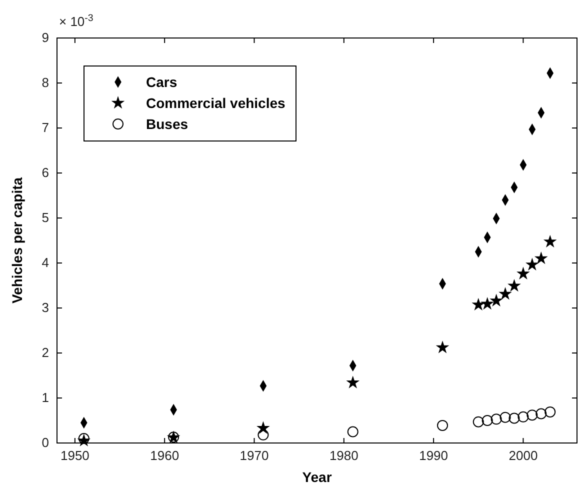 This screenshot has width=579, height=486. Describe the element at coordinates (45, 398) in the screenshot. I see `y-tick-label: 1` at that location.